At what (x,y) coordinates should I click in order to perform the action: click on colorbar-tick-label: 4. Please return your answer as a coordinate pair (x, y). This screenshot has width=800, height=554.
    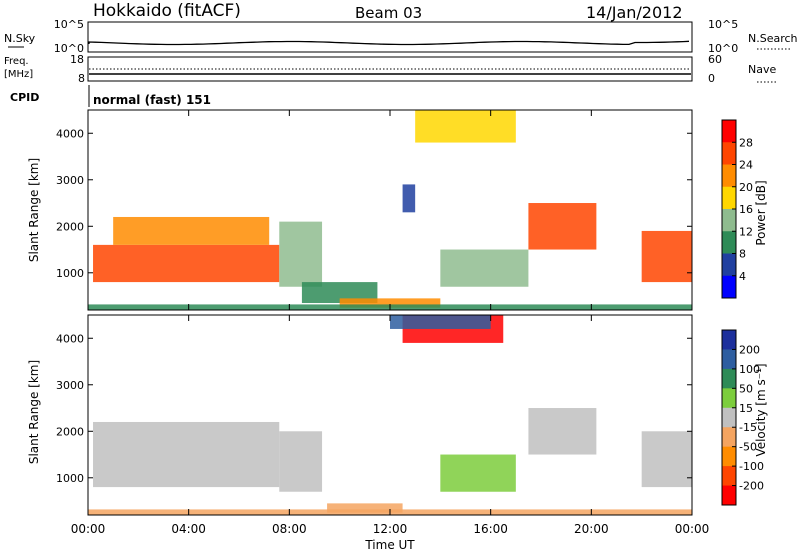
    Looking at the image, I should click on (742, 276).